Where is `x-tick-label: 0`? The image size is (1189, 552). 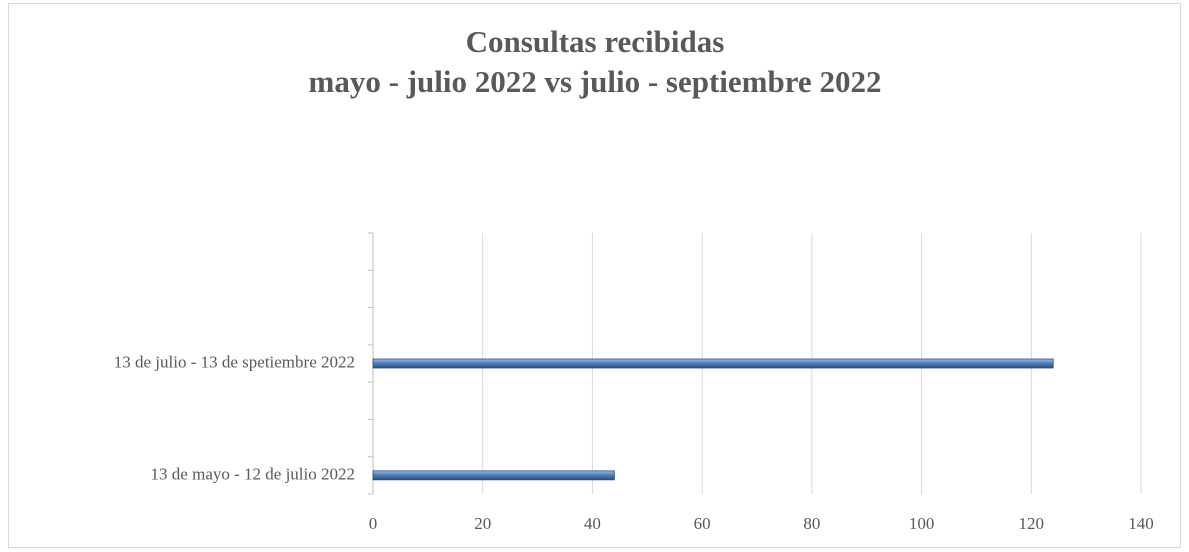 x-tick-label: 0 is located at coordinates (373, 523).